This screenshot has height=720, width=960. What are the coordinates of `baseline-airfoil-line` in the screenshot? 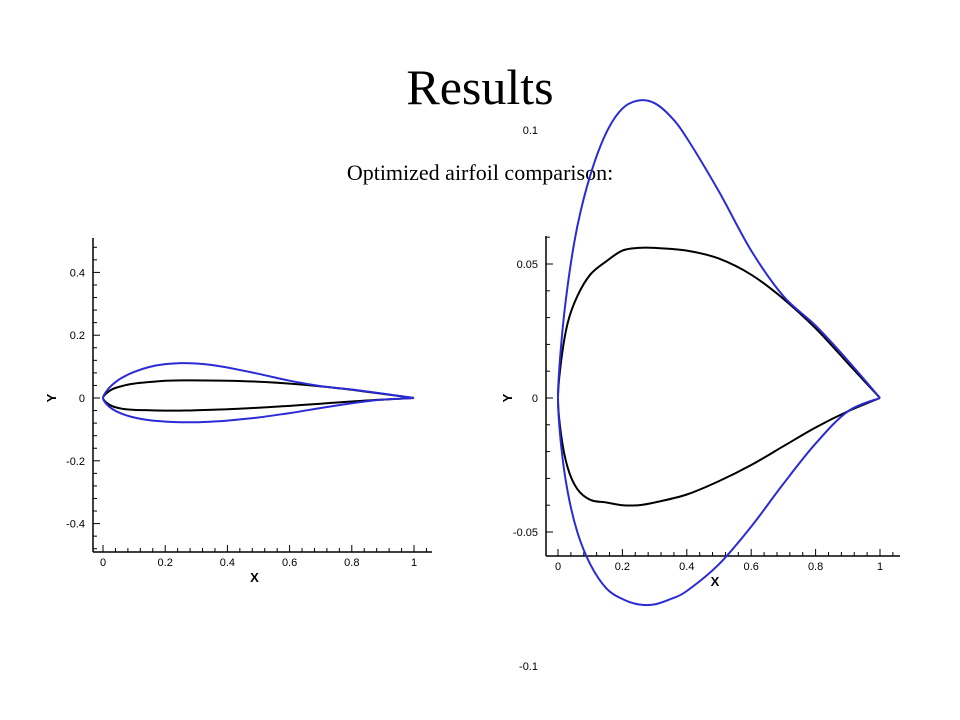 It's located at (718, 376).